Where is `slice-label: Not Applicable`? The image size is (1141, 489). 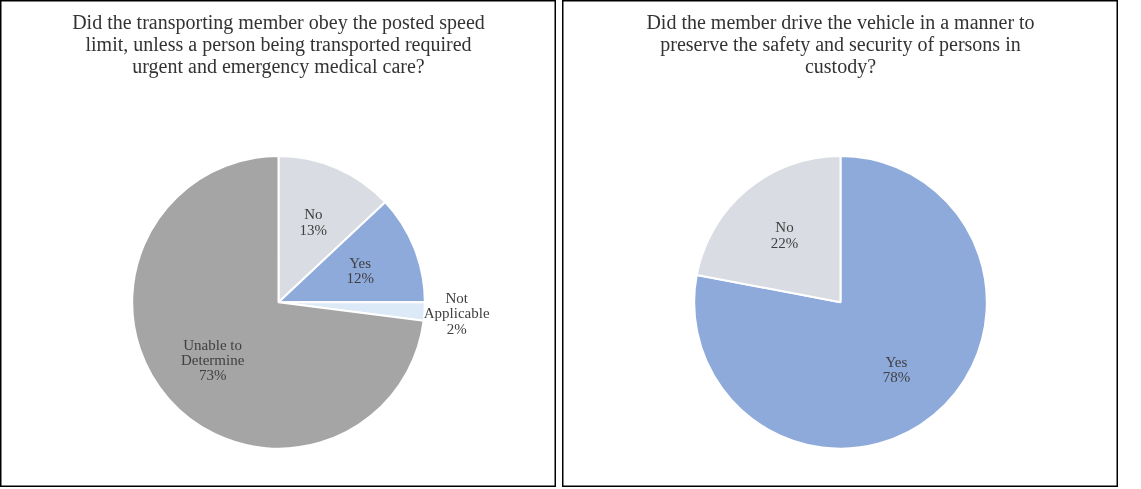
slice-label: Not Applicable is located at coordinates (456, 306).